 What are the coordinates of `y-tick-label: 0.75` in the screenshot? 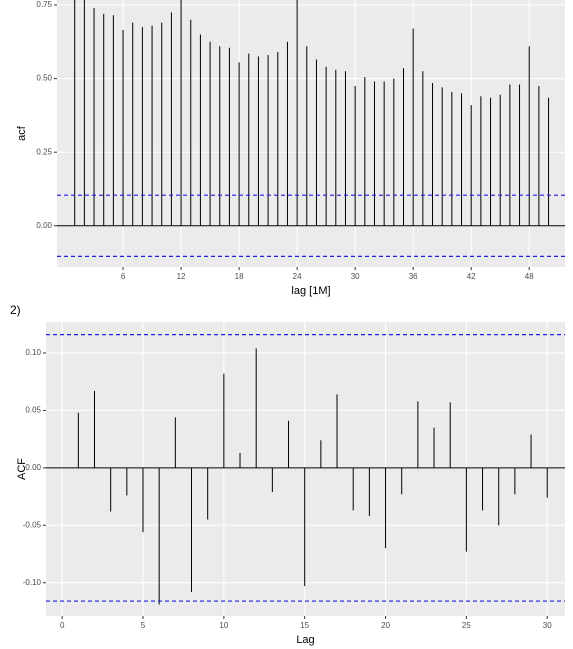 It's located at (44, 4).